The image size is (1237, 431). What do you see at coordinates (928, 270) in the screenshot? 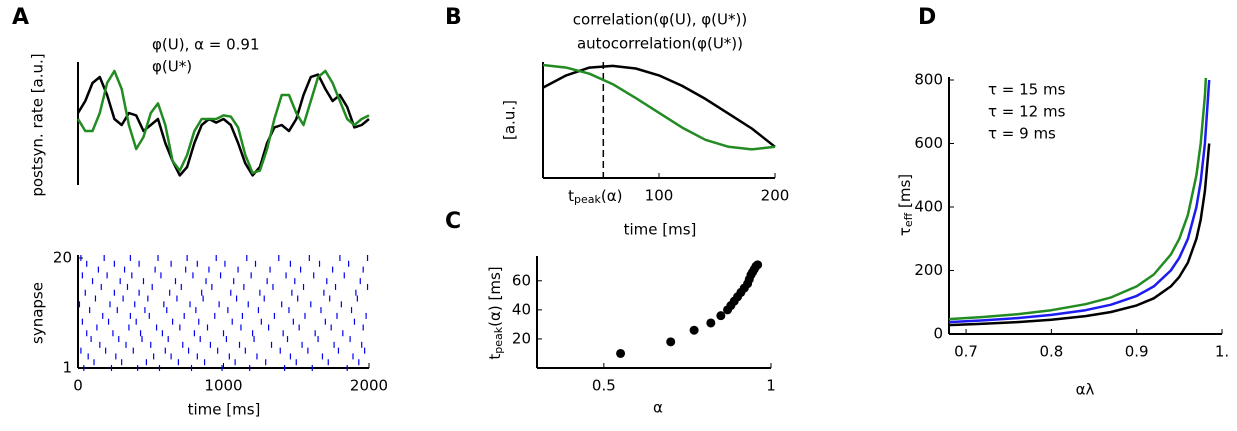
I see `y-tick-label: 200` at bounding box center [928, 270].